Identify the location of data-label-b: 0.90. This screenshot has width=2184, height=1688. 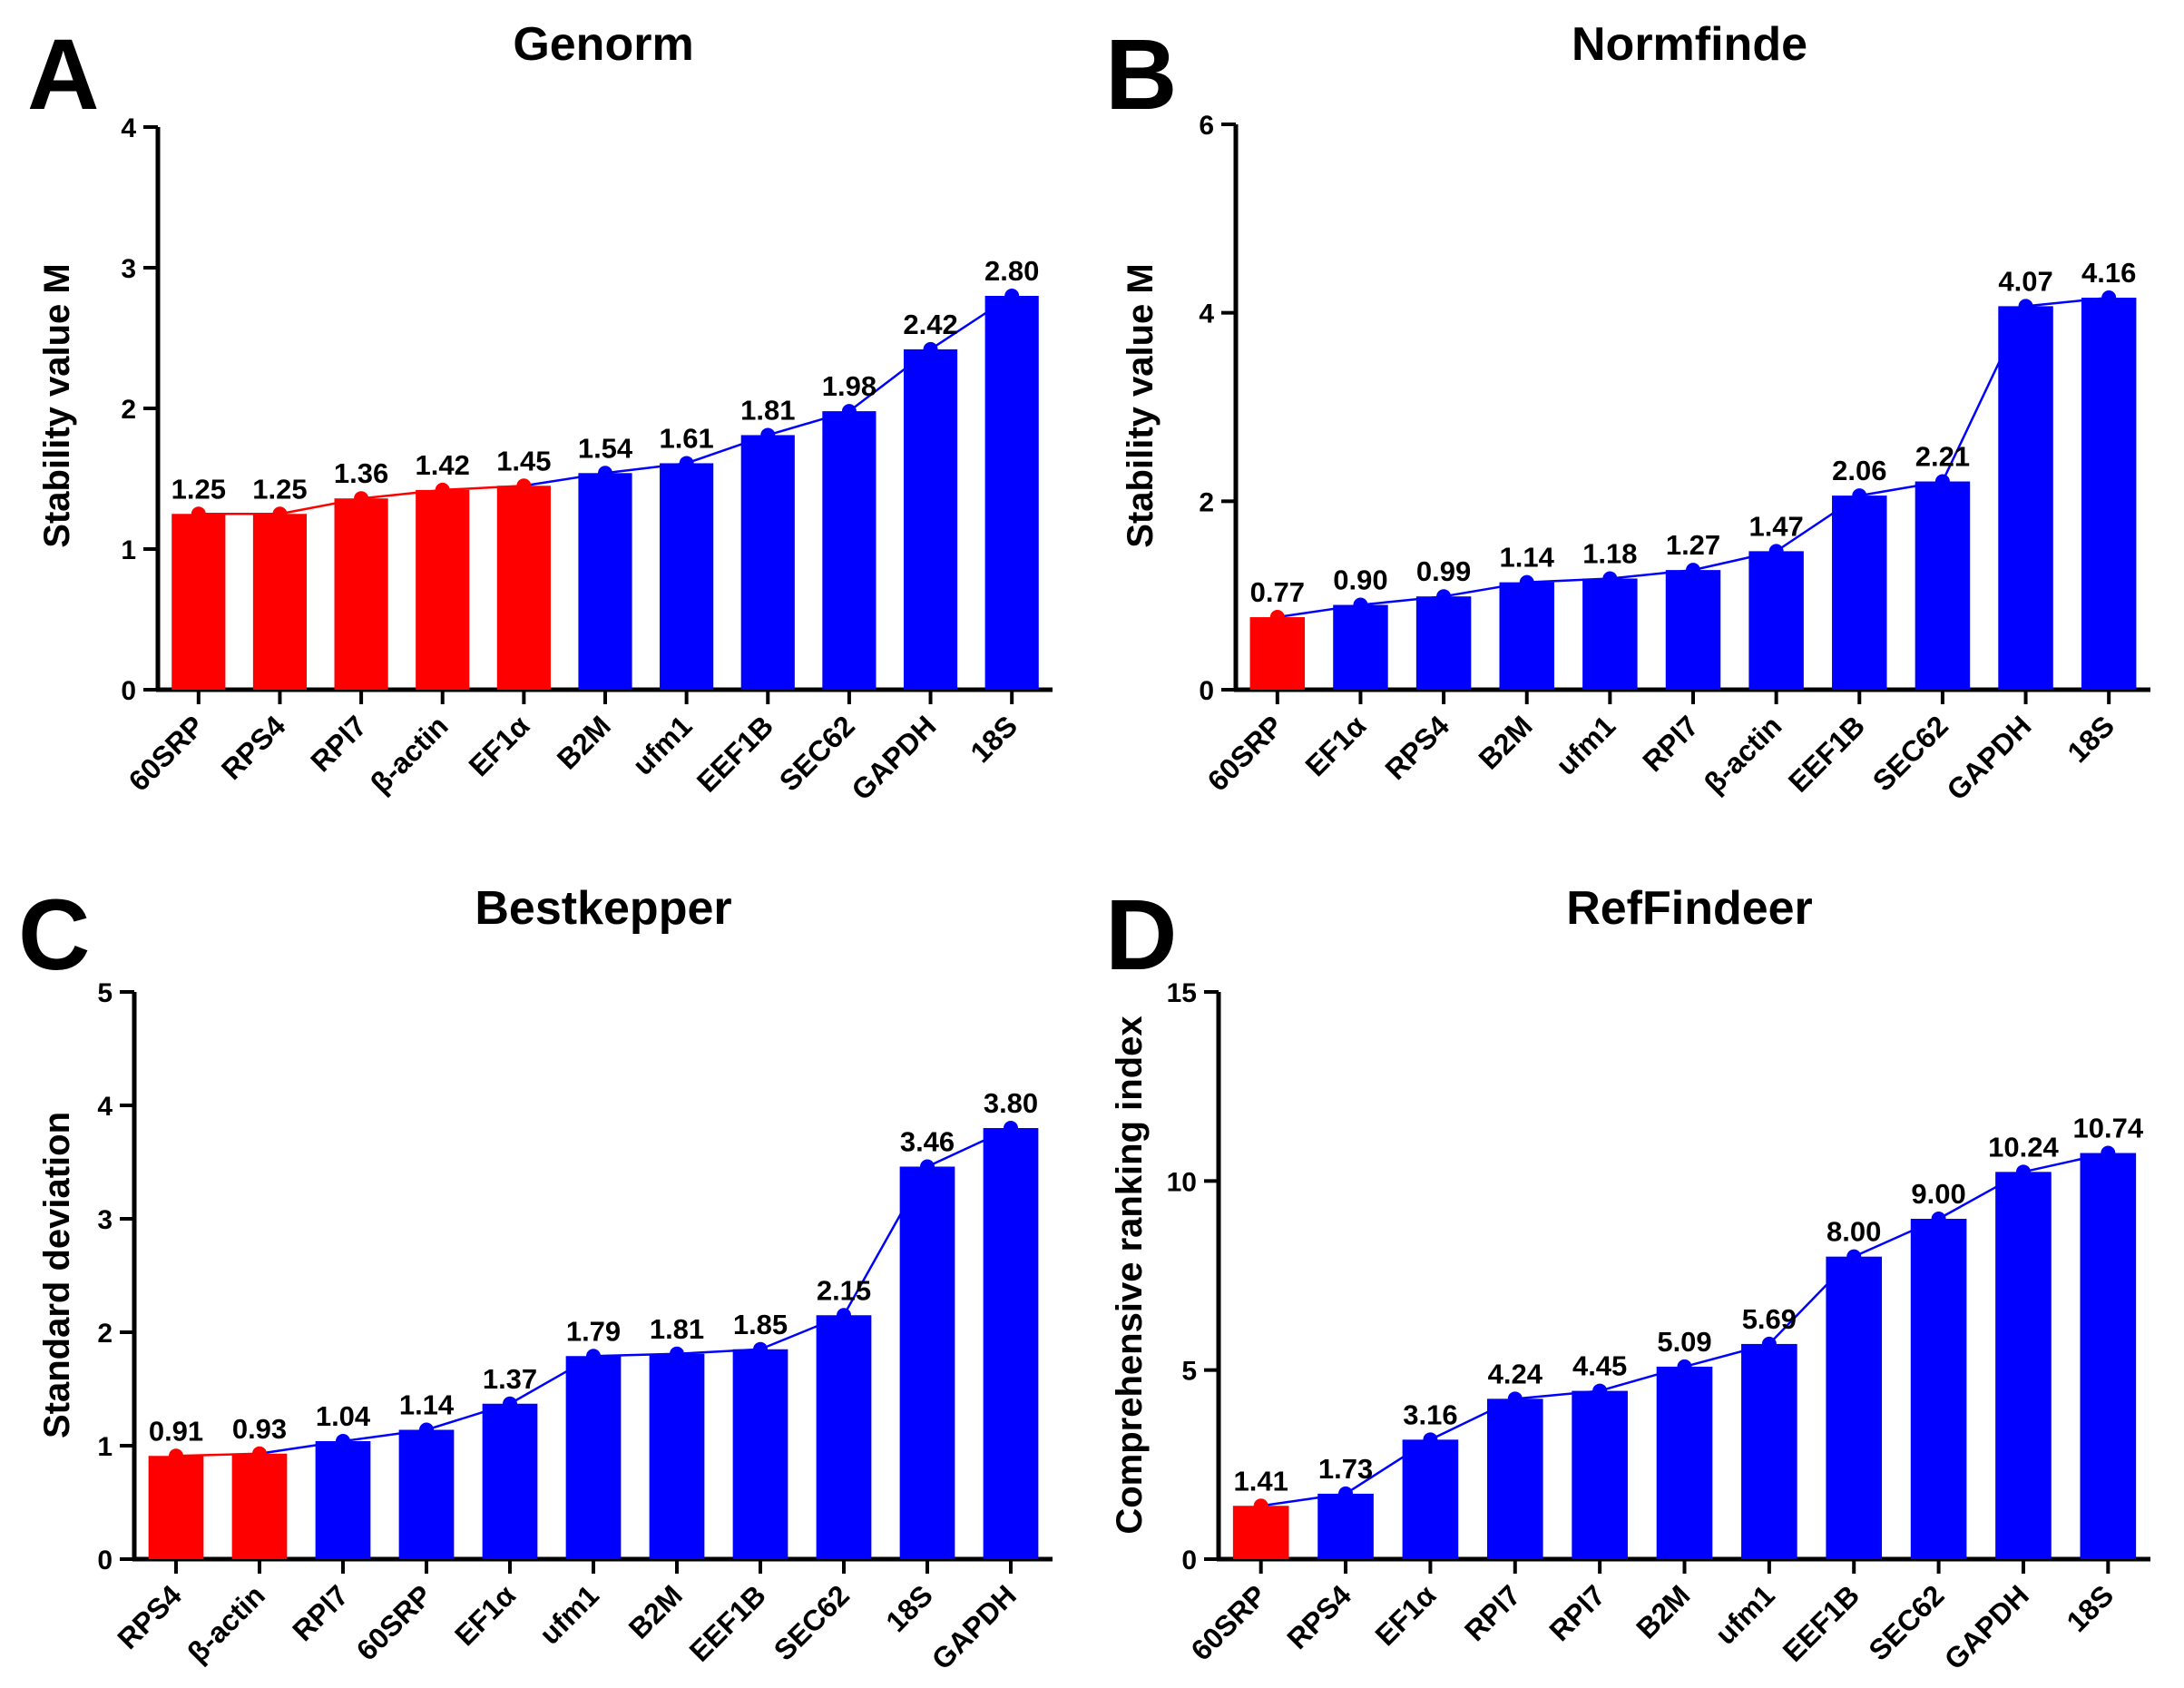
(1360, 580).